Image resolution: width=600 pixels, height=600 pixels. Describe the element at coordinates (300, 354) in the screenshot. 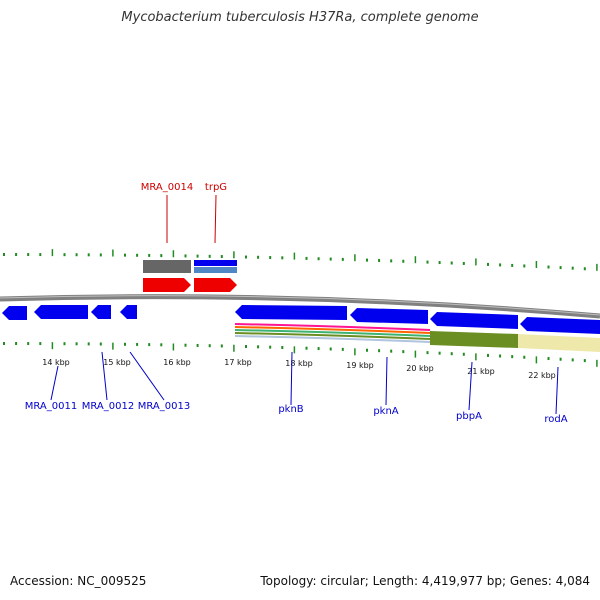

I see `inner-tick-marks` at that location.